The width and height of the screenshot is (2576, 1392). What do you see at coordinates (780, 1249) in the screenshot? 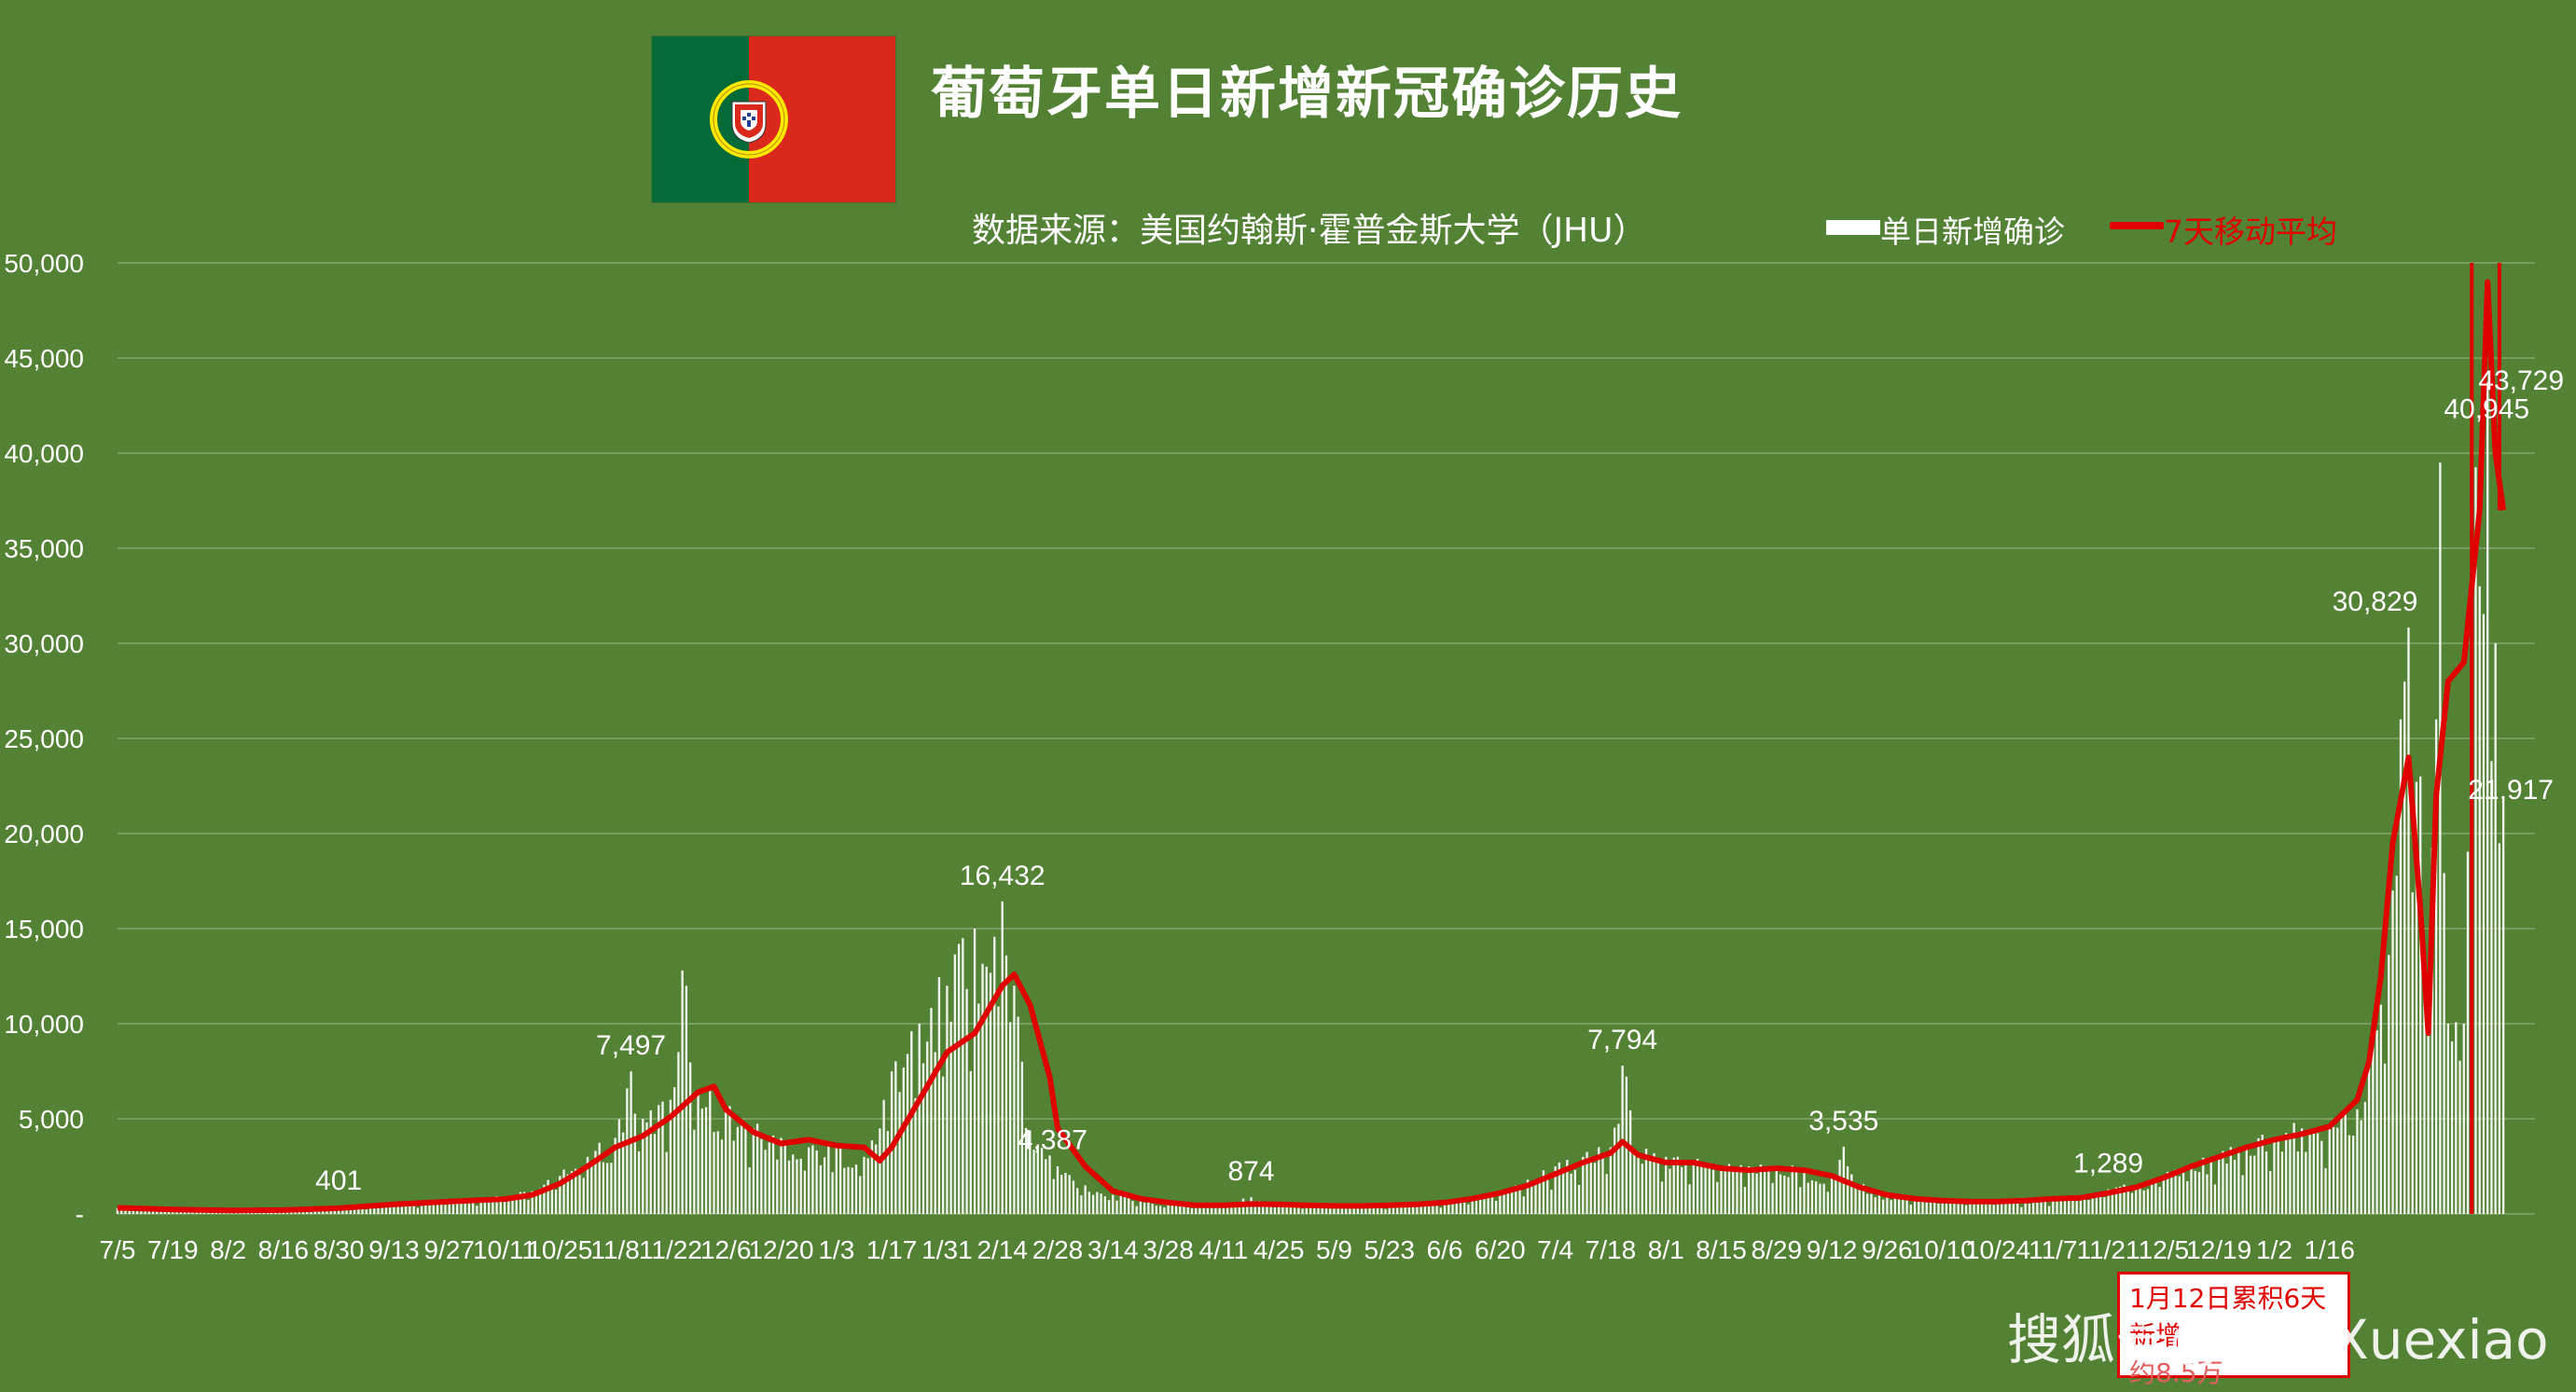
I see `x-tick-label: 12/20` at bounding box center [780, 1249].